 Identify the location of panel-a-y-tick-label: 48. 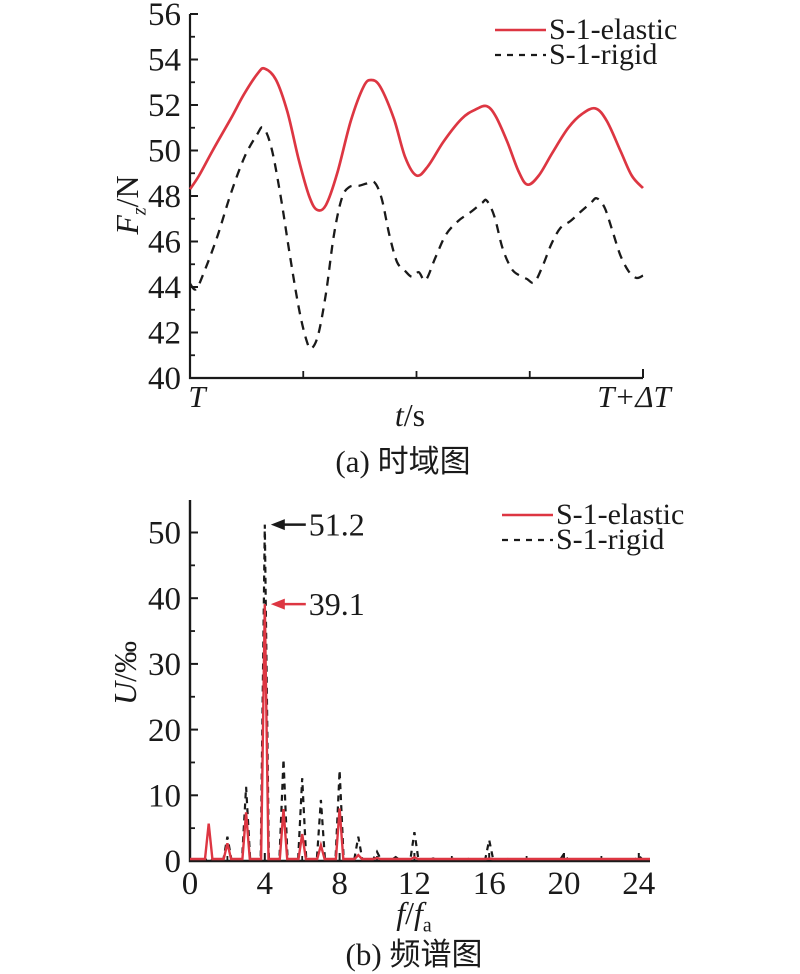
(164, 197).